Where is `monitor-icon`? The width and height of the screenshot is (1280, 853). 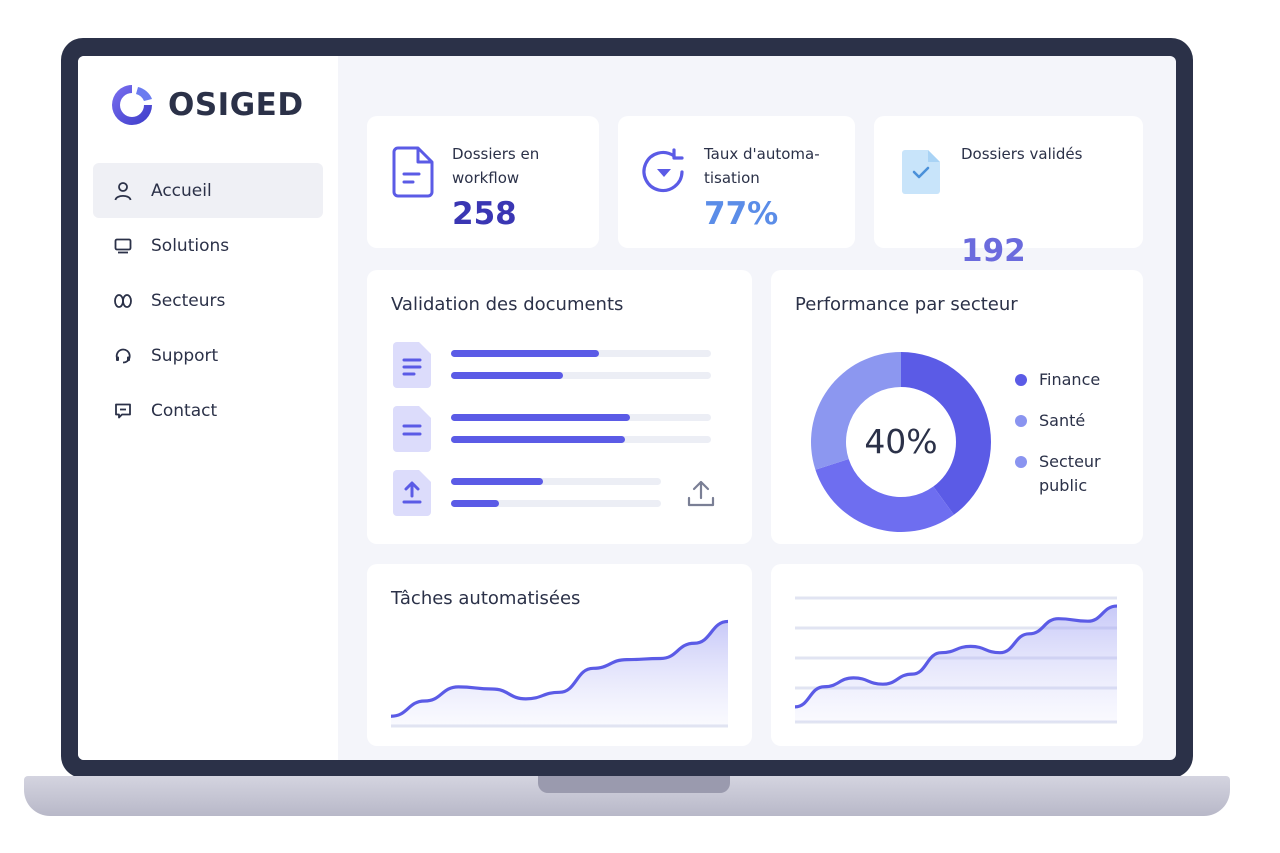
monitor-icon is located at coordinates (123, 246).